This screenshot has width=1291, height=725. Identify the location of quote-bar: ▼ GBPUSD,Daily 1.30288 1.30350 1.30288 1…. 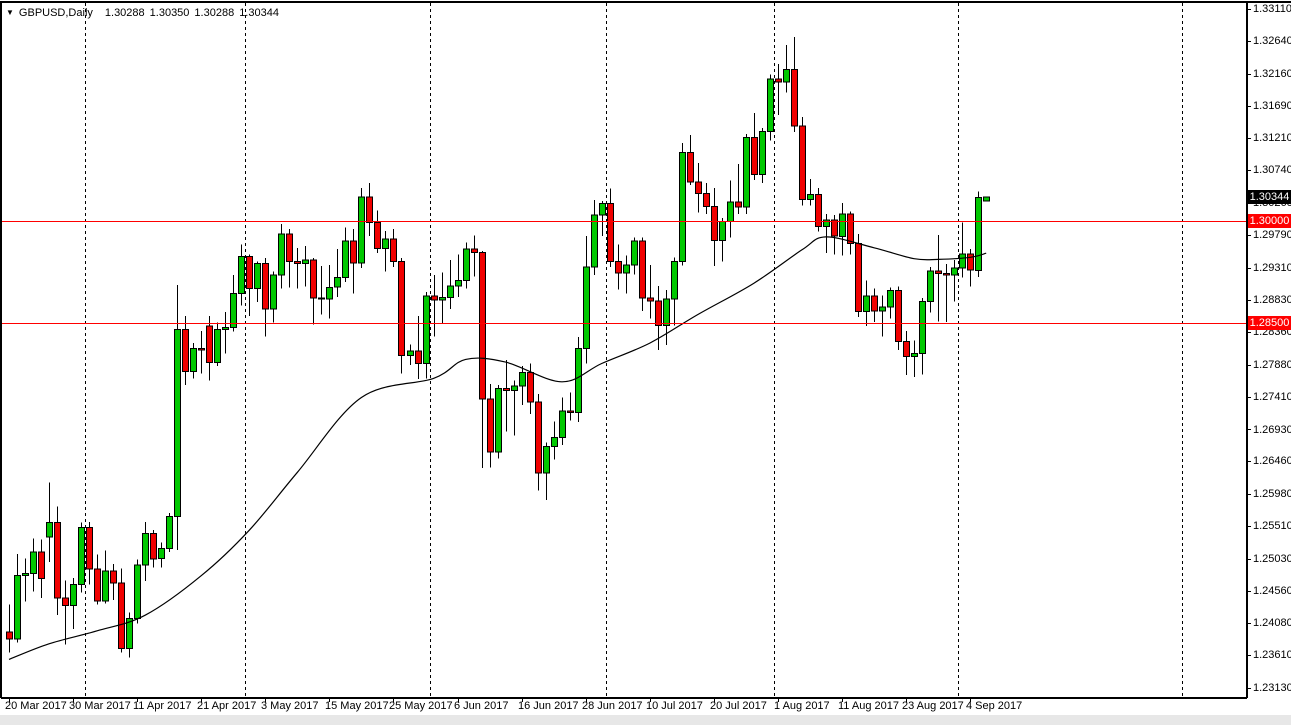
(145, 13).